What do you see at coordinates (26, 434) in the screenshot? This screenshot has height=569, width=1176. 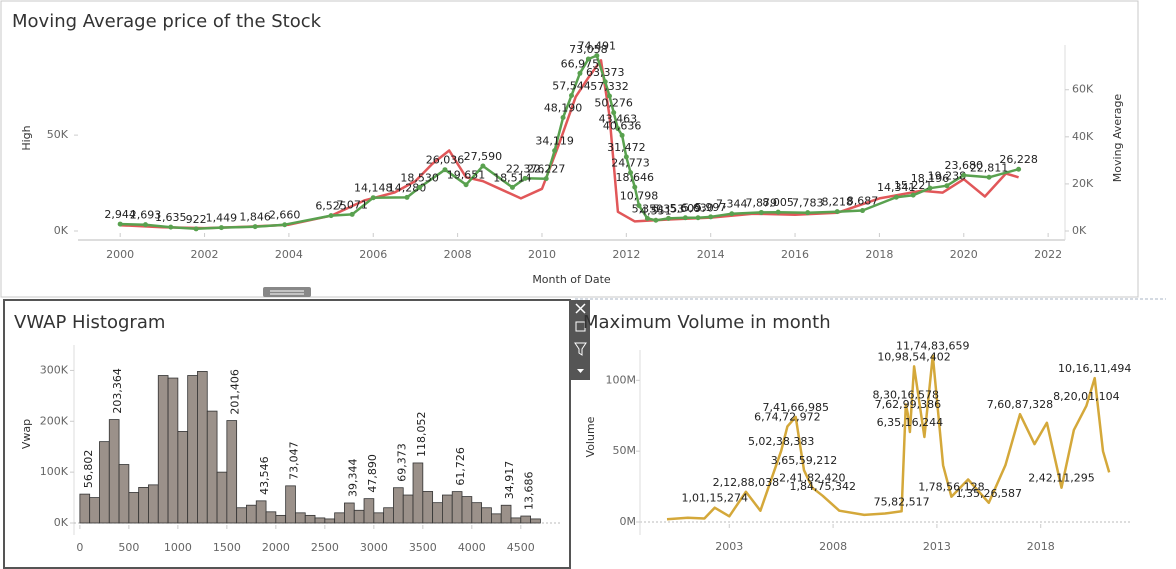 I see `y-axis-title: Vwap` at bounding box center [26, 434].